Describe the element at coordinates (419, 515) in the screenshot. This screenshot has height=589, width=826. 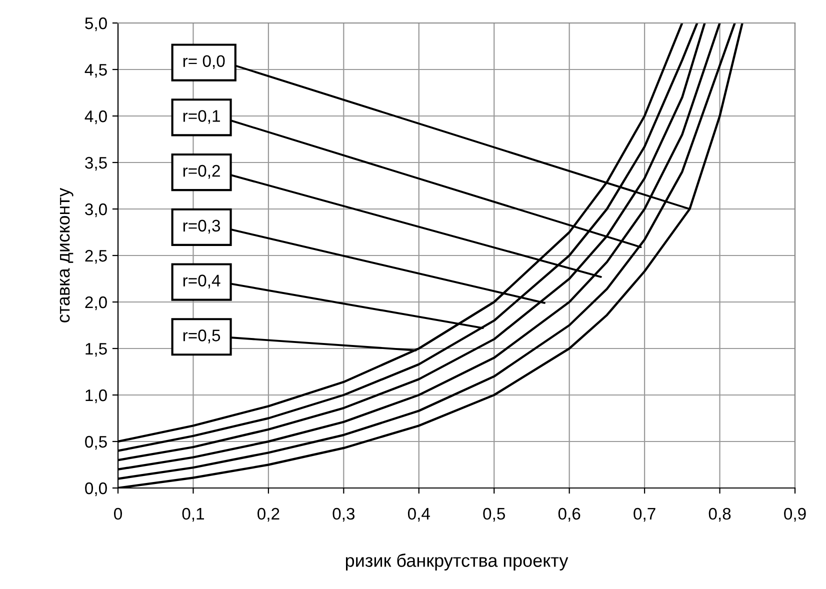
I see `x-tick-label: 0,4` at that location.